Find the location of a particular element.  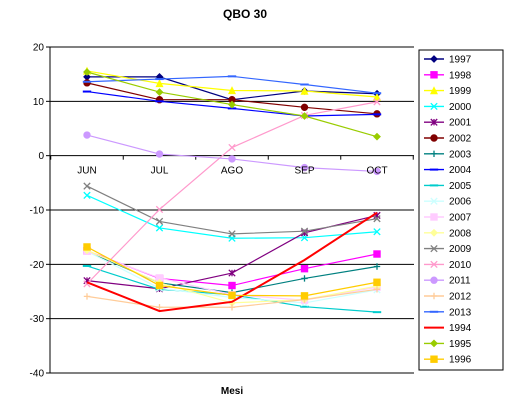

legend-item: 2003 is located at coordinates (448, 154).